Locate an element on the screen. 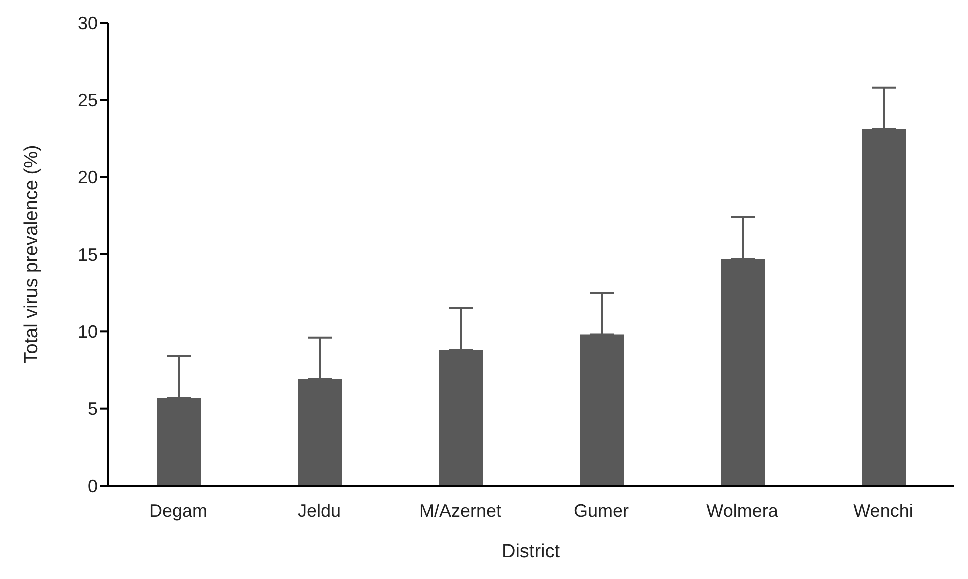 This screenshot has height=579, width=968. y-tick-label: 5 is located at coordinates (93, 409).